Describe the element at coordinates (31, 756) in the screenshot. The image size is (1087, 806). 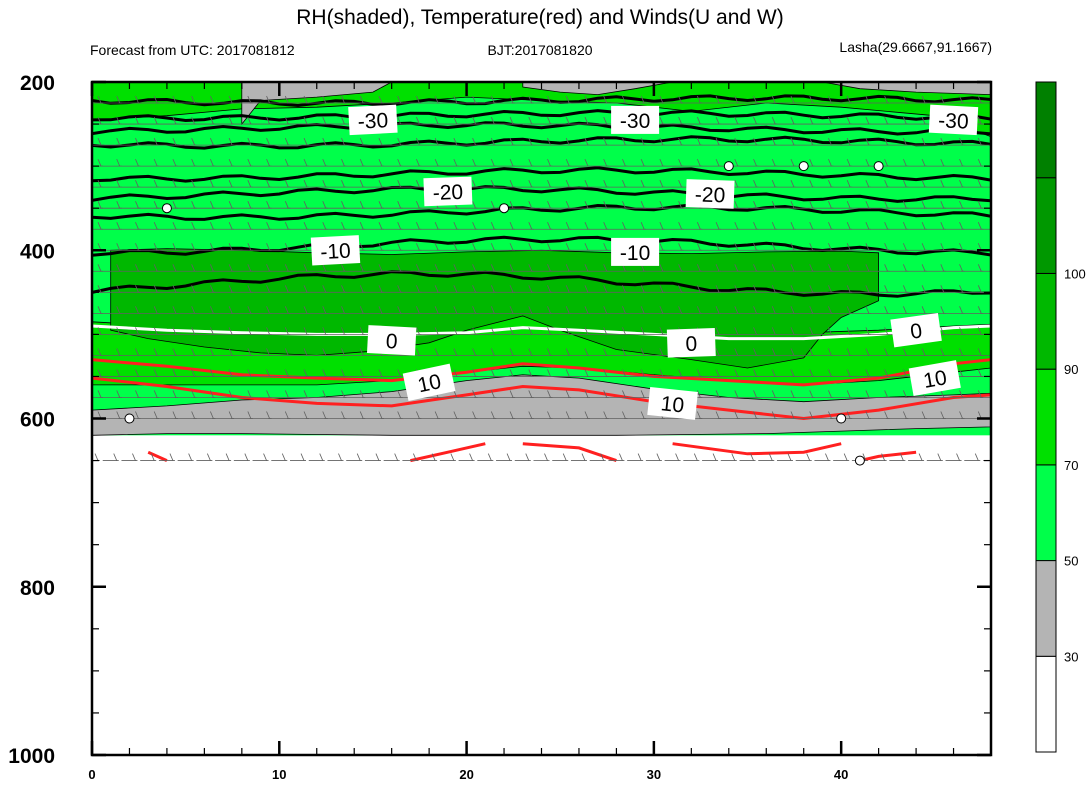
I see `y-tick-label: 1000` at that location.